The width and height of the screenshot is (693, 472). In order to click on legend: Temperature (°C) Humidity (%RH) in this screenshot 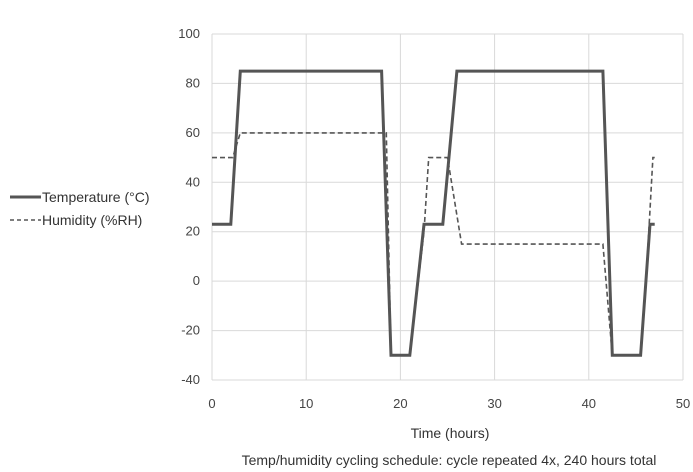, I will do `click(80, 208)`.